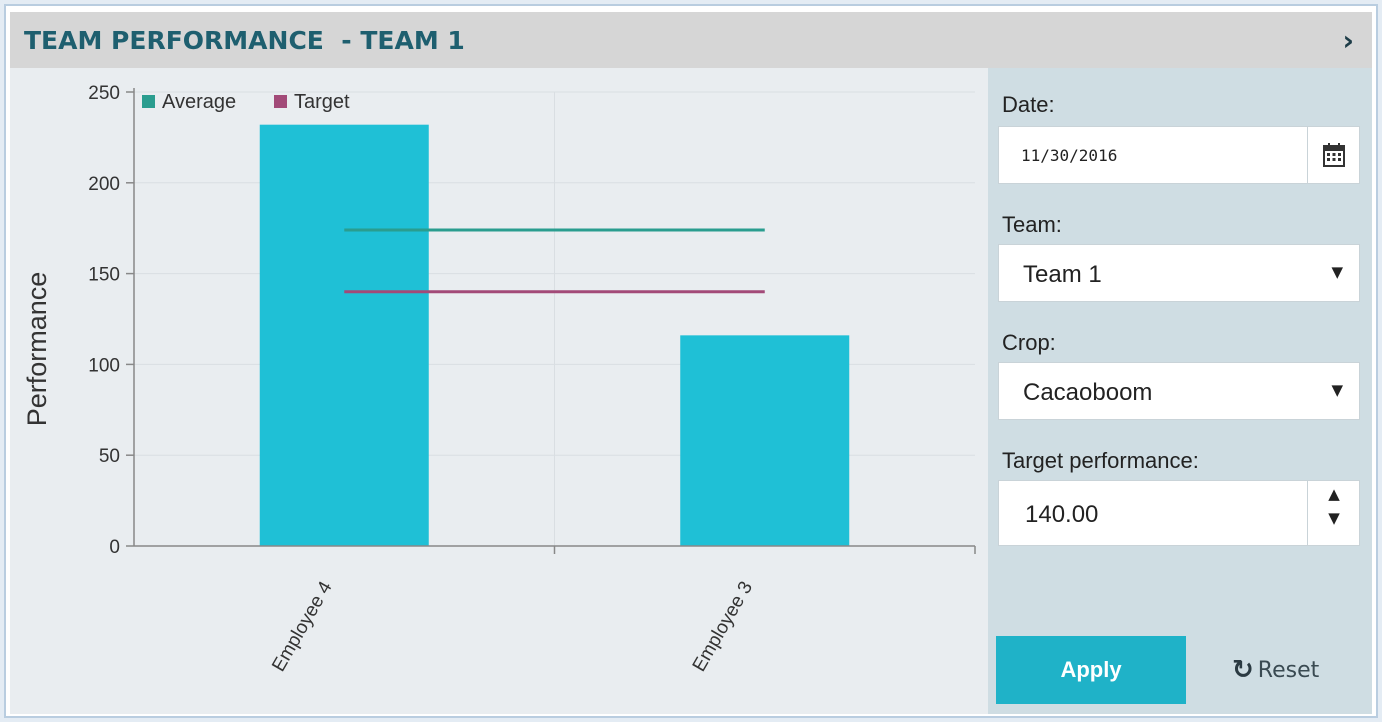 This screenshot has width=1382, height=722. What do you see at coordinates (322, 102) in the screenshot?
I see `legend-label: Target` at bounding box center [322, 102].